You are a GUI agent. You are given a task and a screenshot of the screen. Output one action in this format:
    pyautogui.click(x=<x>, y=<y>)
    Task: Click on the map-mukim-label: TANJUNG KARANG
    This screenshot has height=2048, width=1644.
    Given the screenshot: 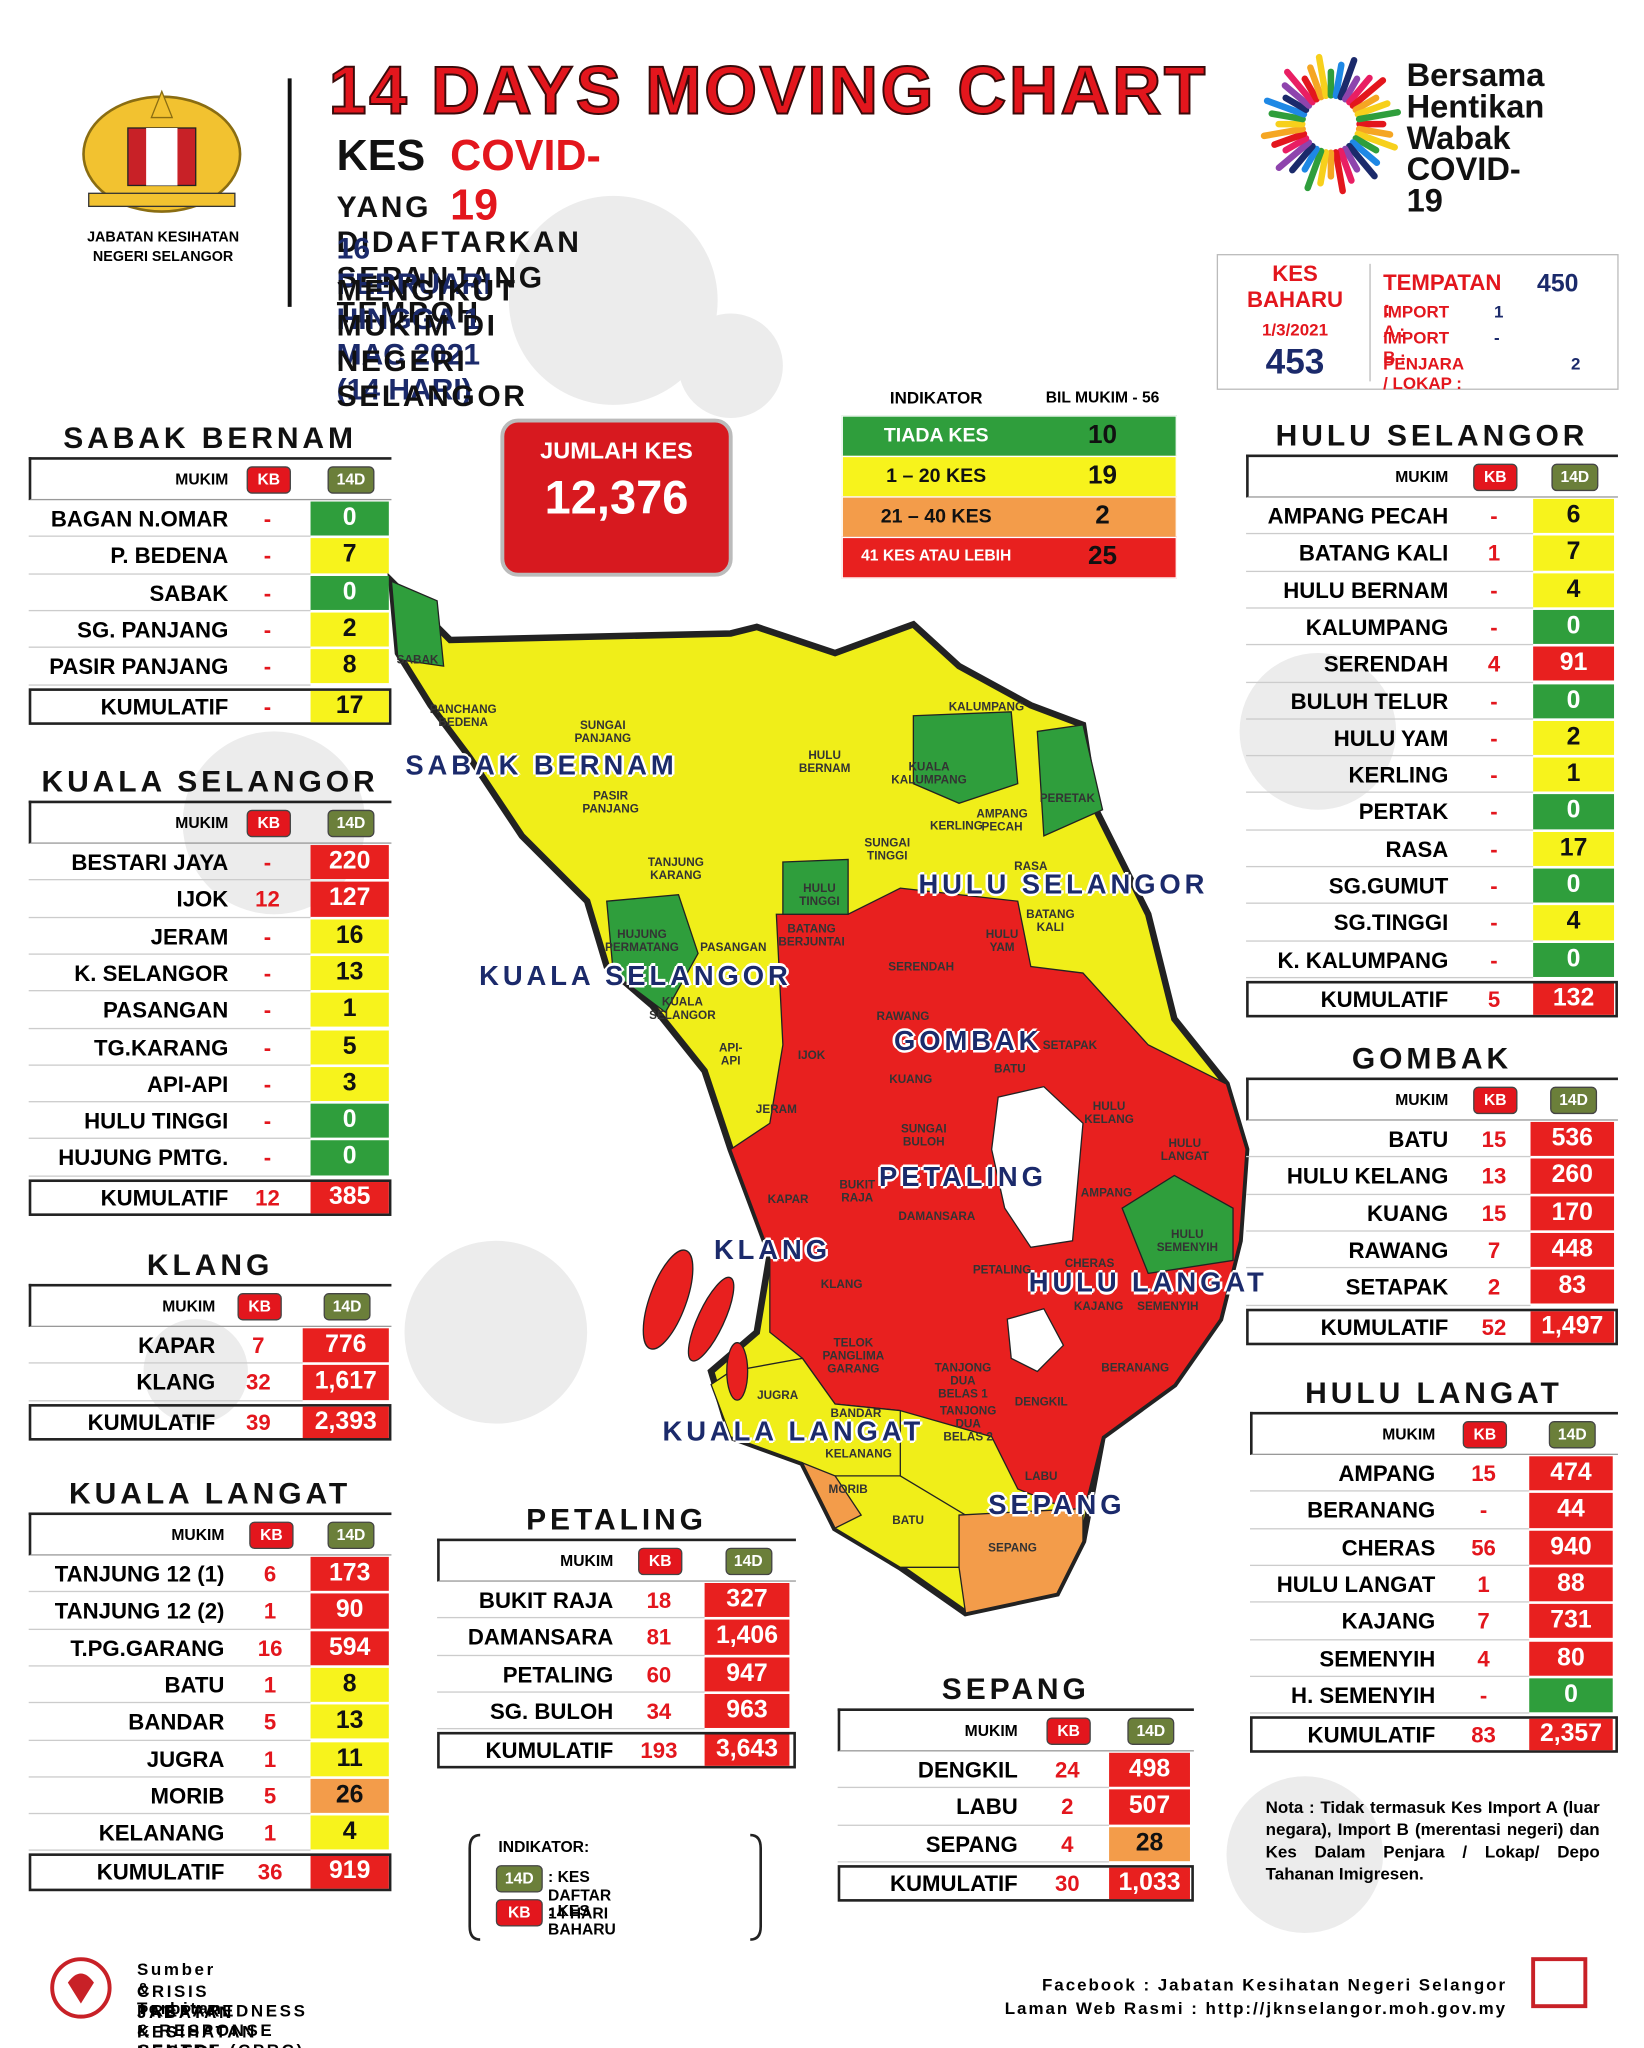 What is the action you would take?
    pyautogui.click(x=675, y=868)
    